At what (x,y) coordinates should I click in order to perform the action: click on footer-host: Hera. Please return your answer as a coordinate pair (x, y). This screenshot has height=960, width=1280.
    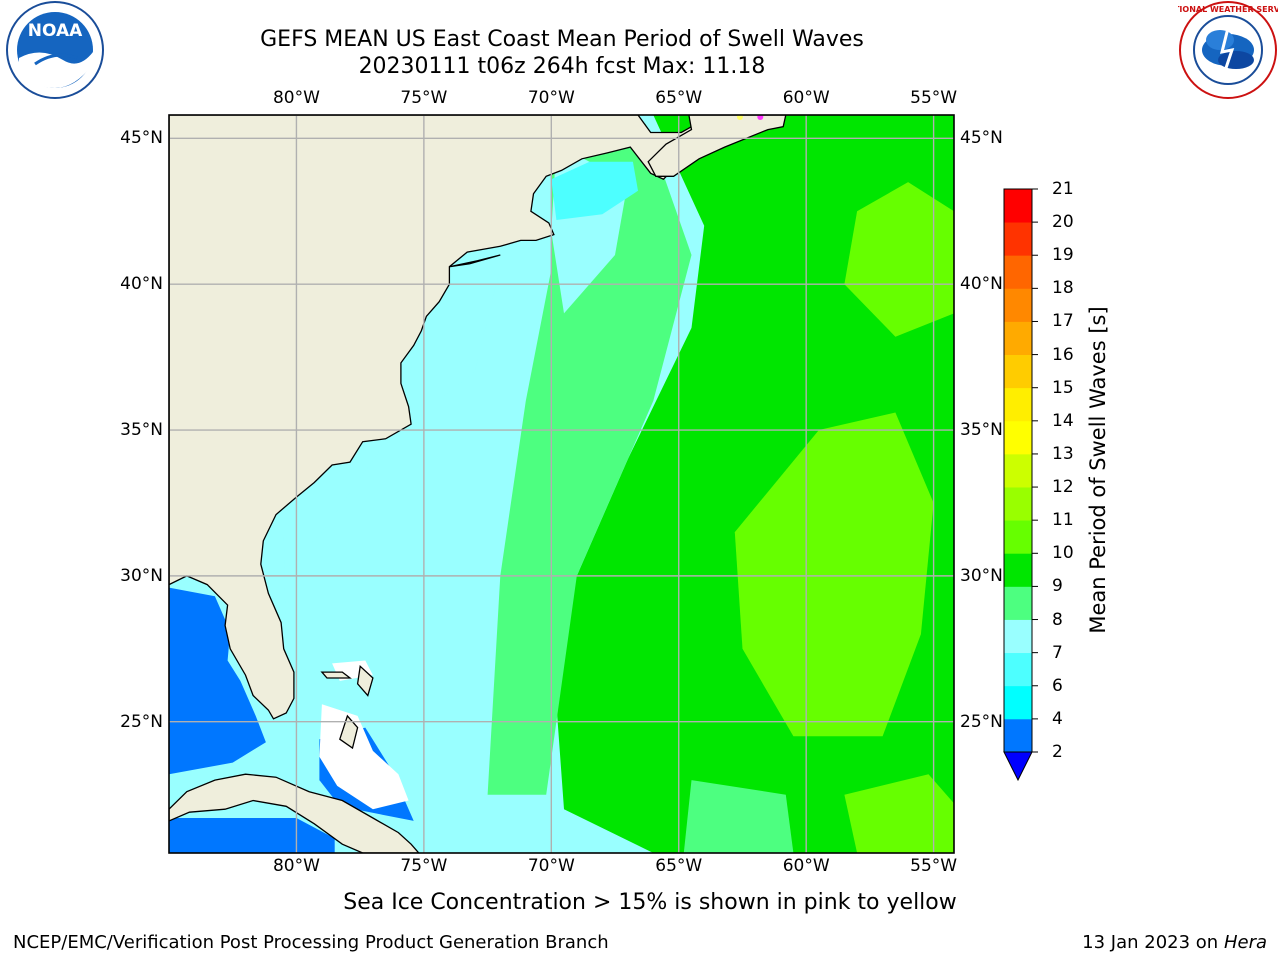
    Looking at the image, I should click on (1245, 942).